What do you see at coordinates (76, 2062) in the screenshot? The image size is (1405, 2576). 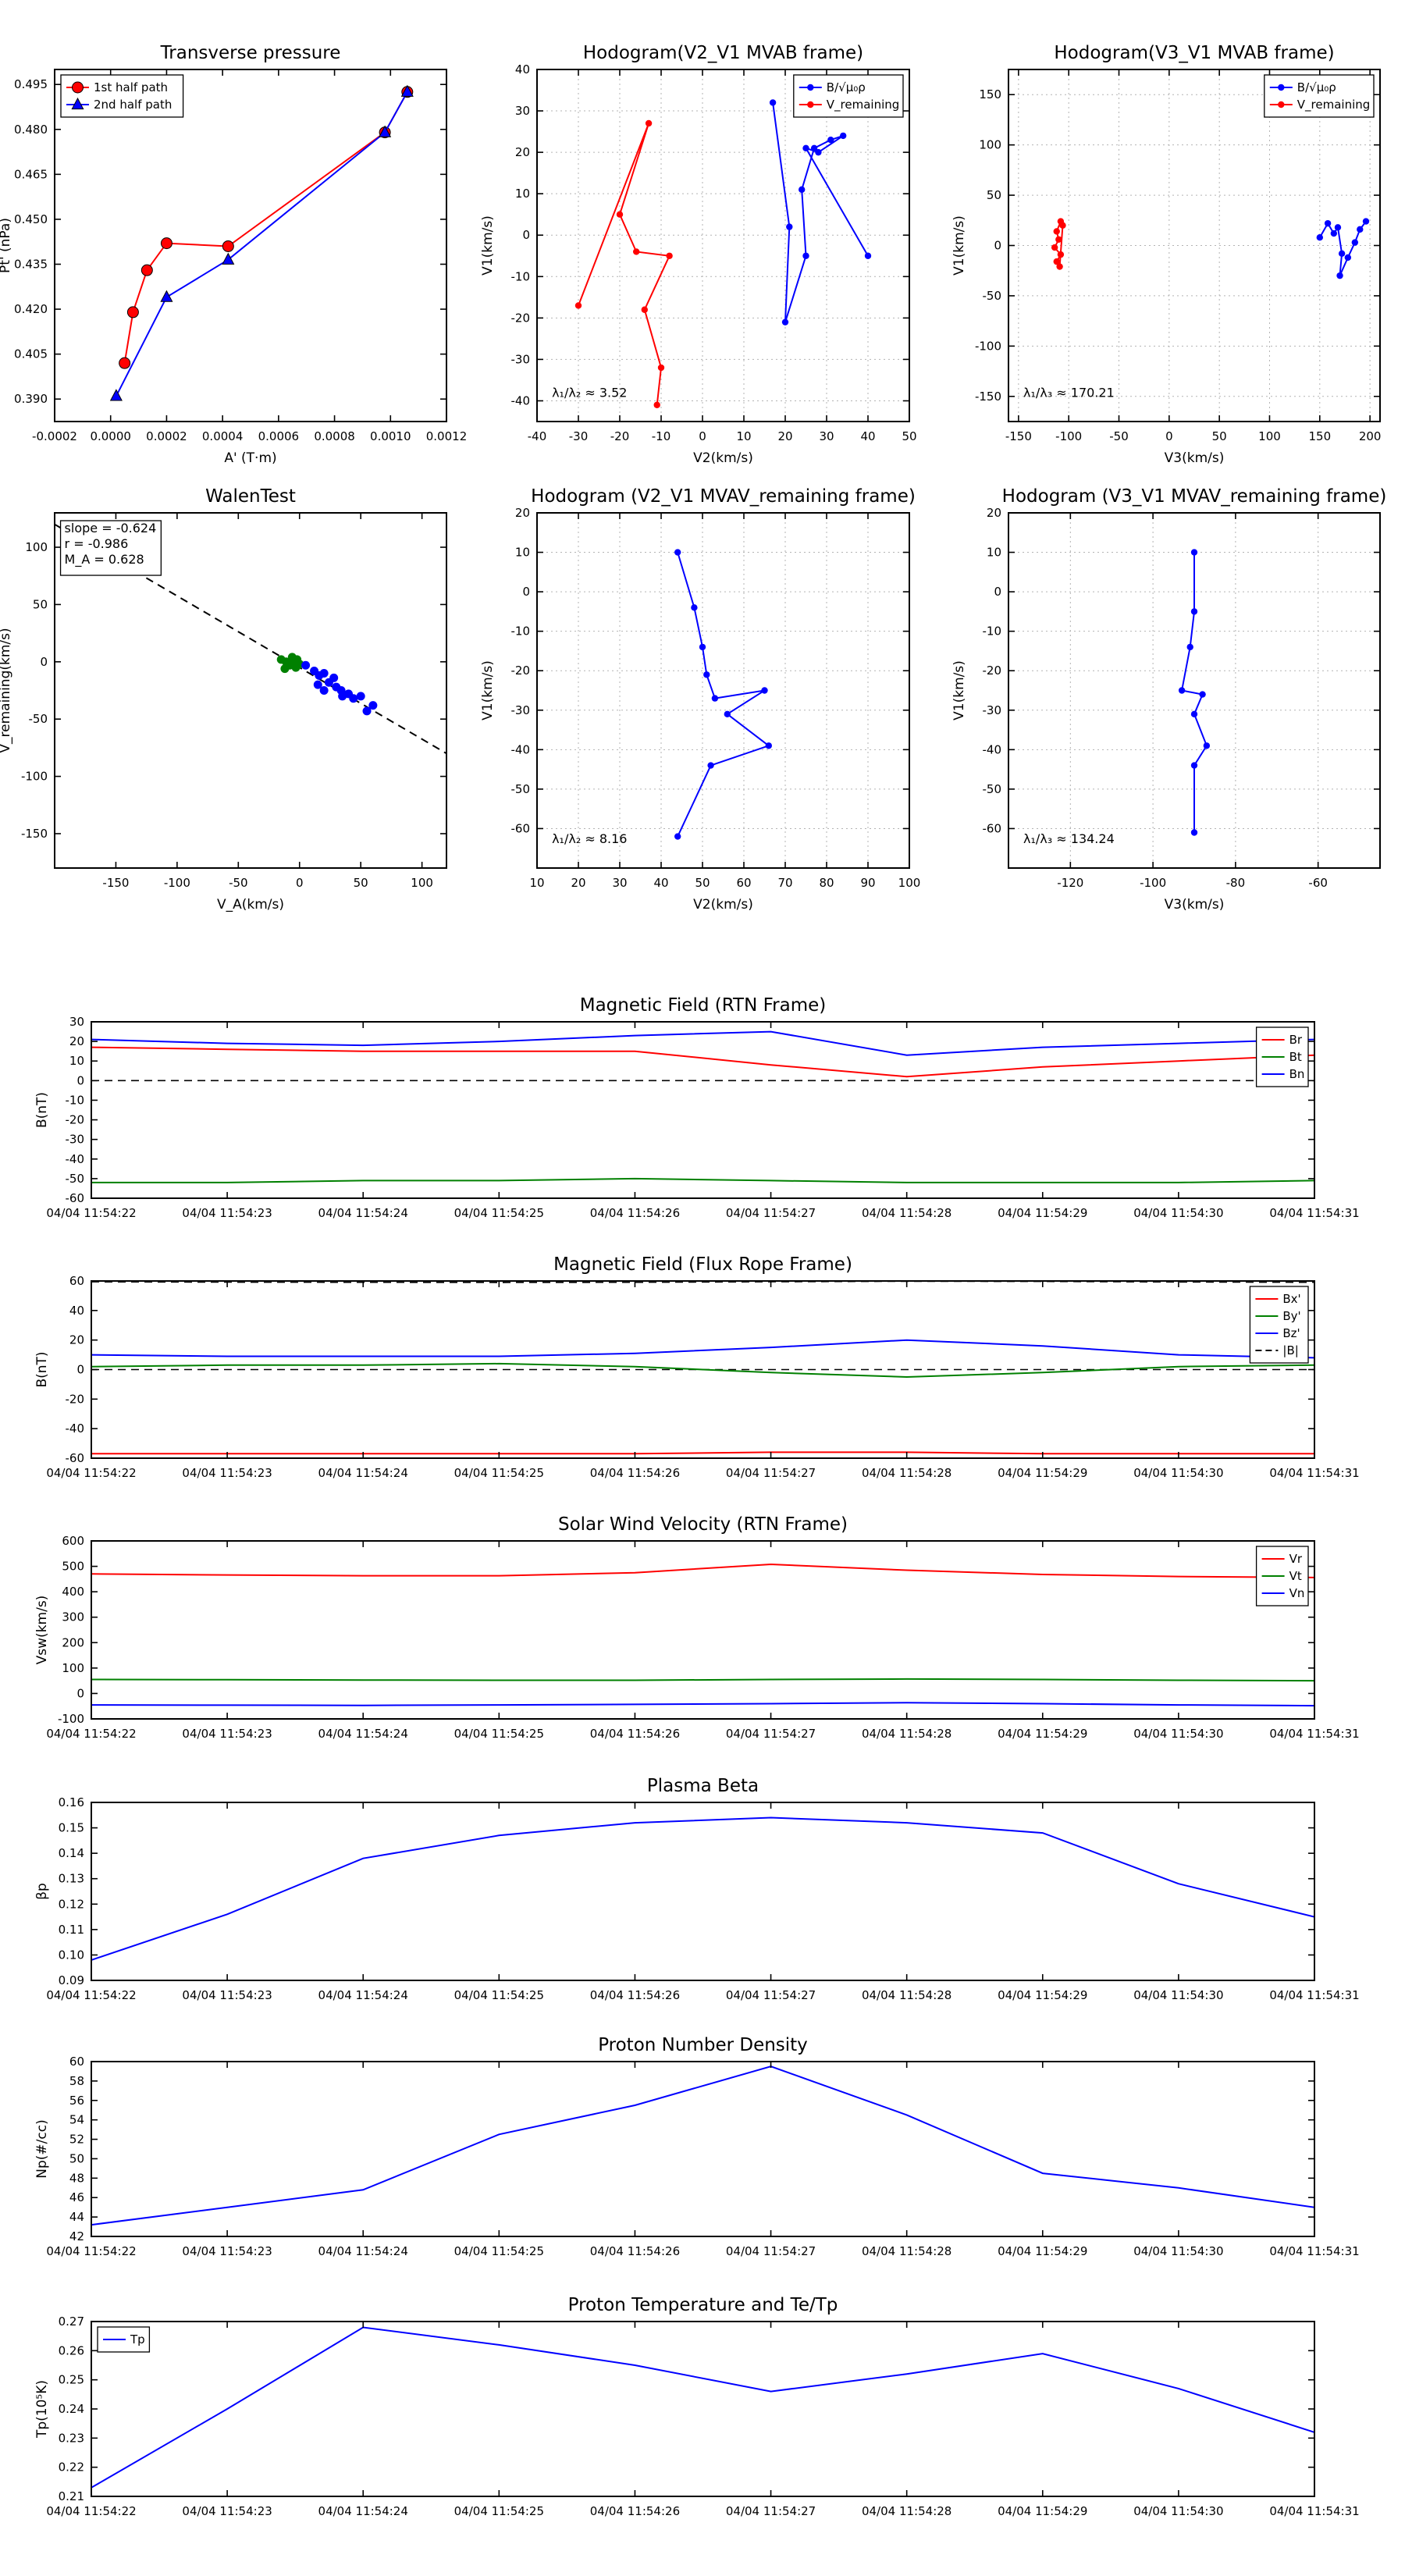 I see `svg-text: 60` at bounding box center [76, 2062].